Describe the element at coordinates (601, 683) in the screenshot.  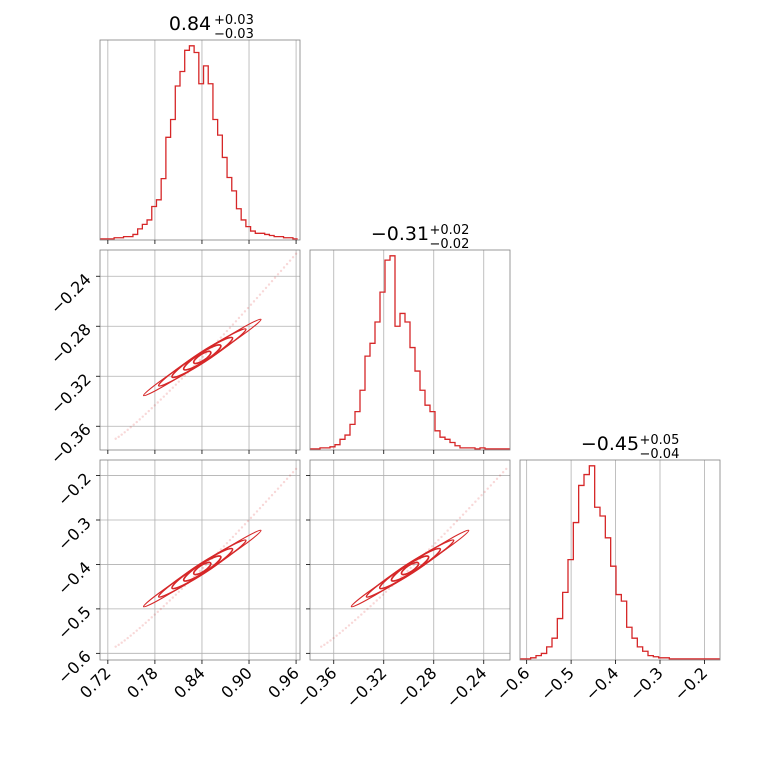
I see `x-tick-label-2-2: −0.4` at that location.